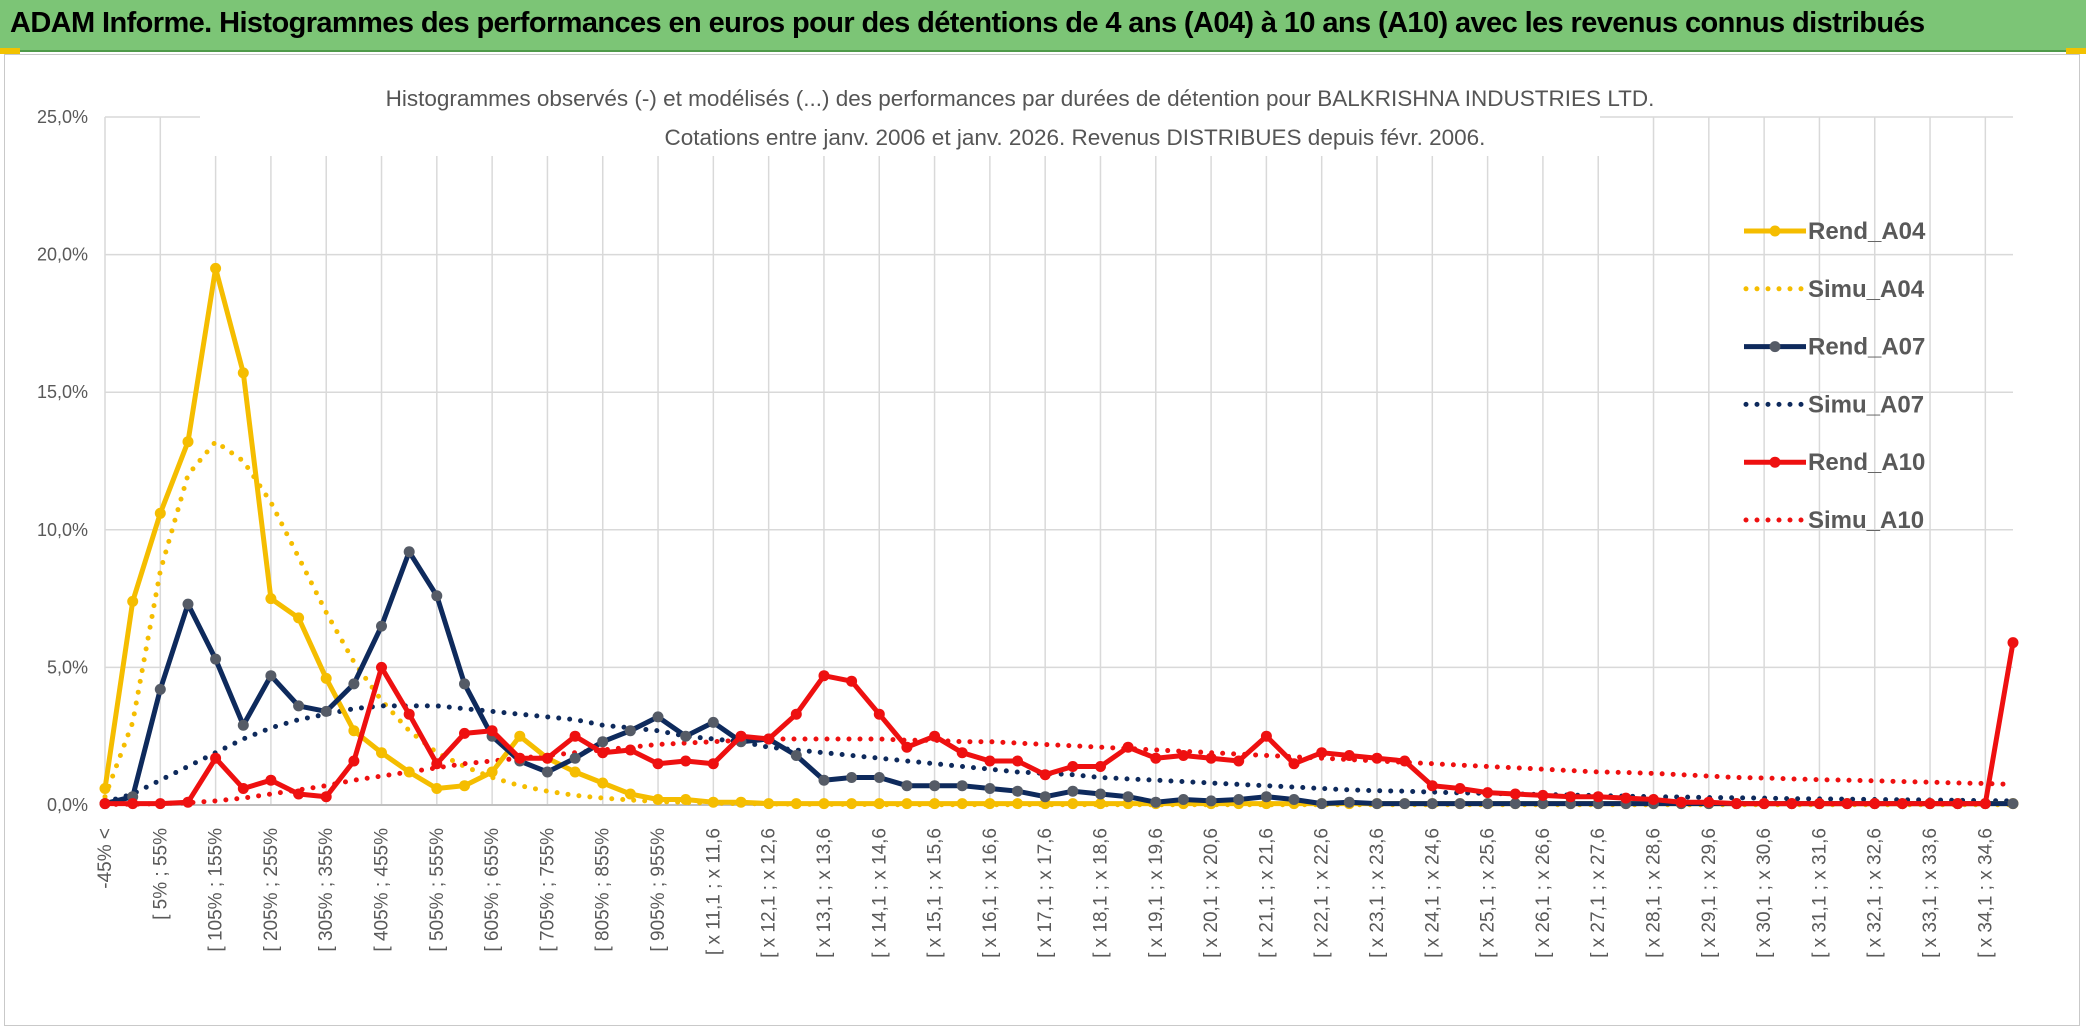 Image resolution: width=2086 pixels, height=1031 pixels. Describe the element at coordinates (1322, 893) in the screenshot. I see `x-tick-label: [ x 22,1 ; x 22,6` at that location.